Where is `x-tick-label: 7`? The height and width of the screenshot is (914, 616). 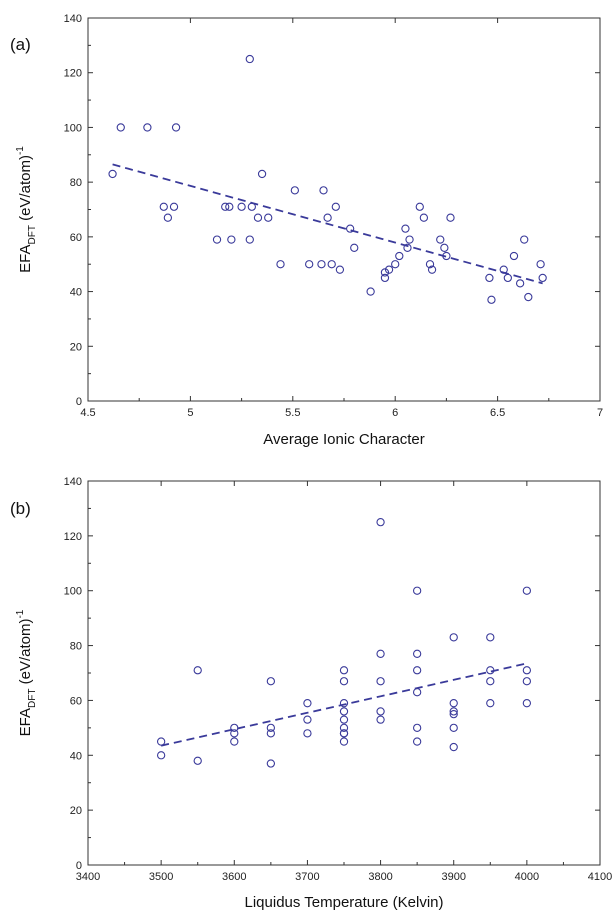 x-tick-label: 7 is located at coordinates (600, 413).